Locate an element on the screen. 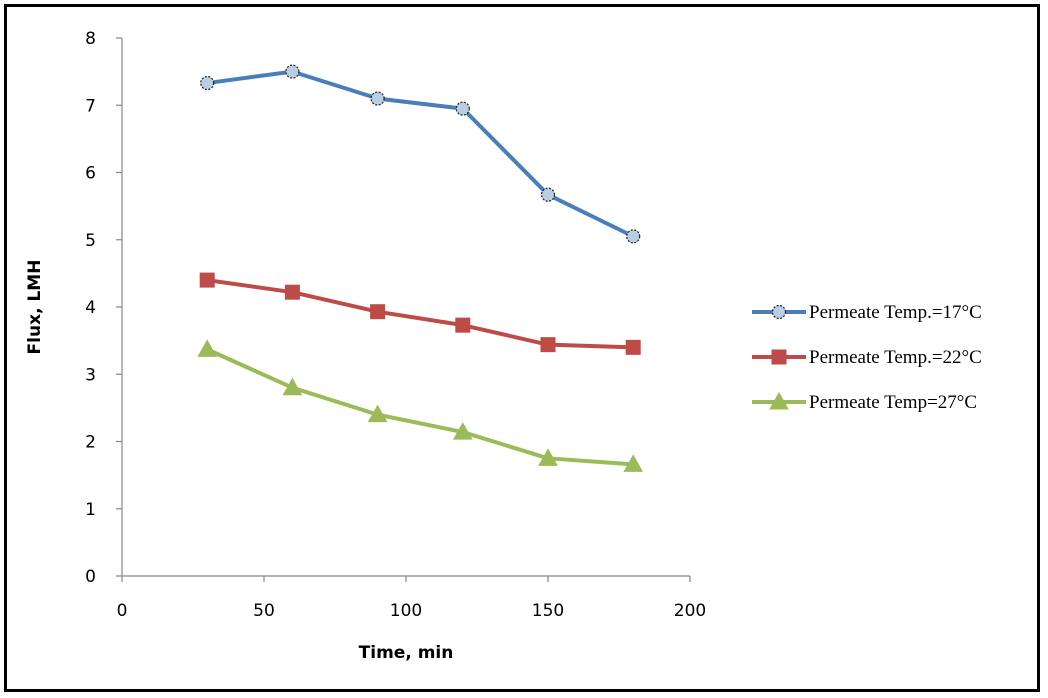 This screenshot has height=698, width=1048. legend-label: Permeate Temp.=22°C is located at coordinates (895, 357).